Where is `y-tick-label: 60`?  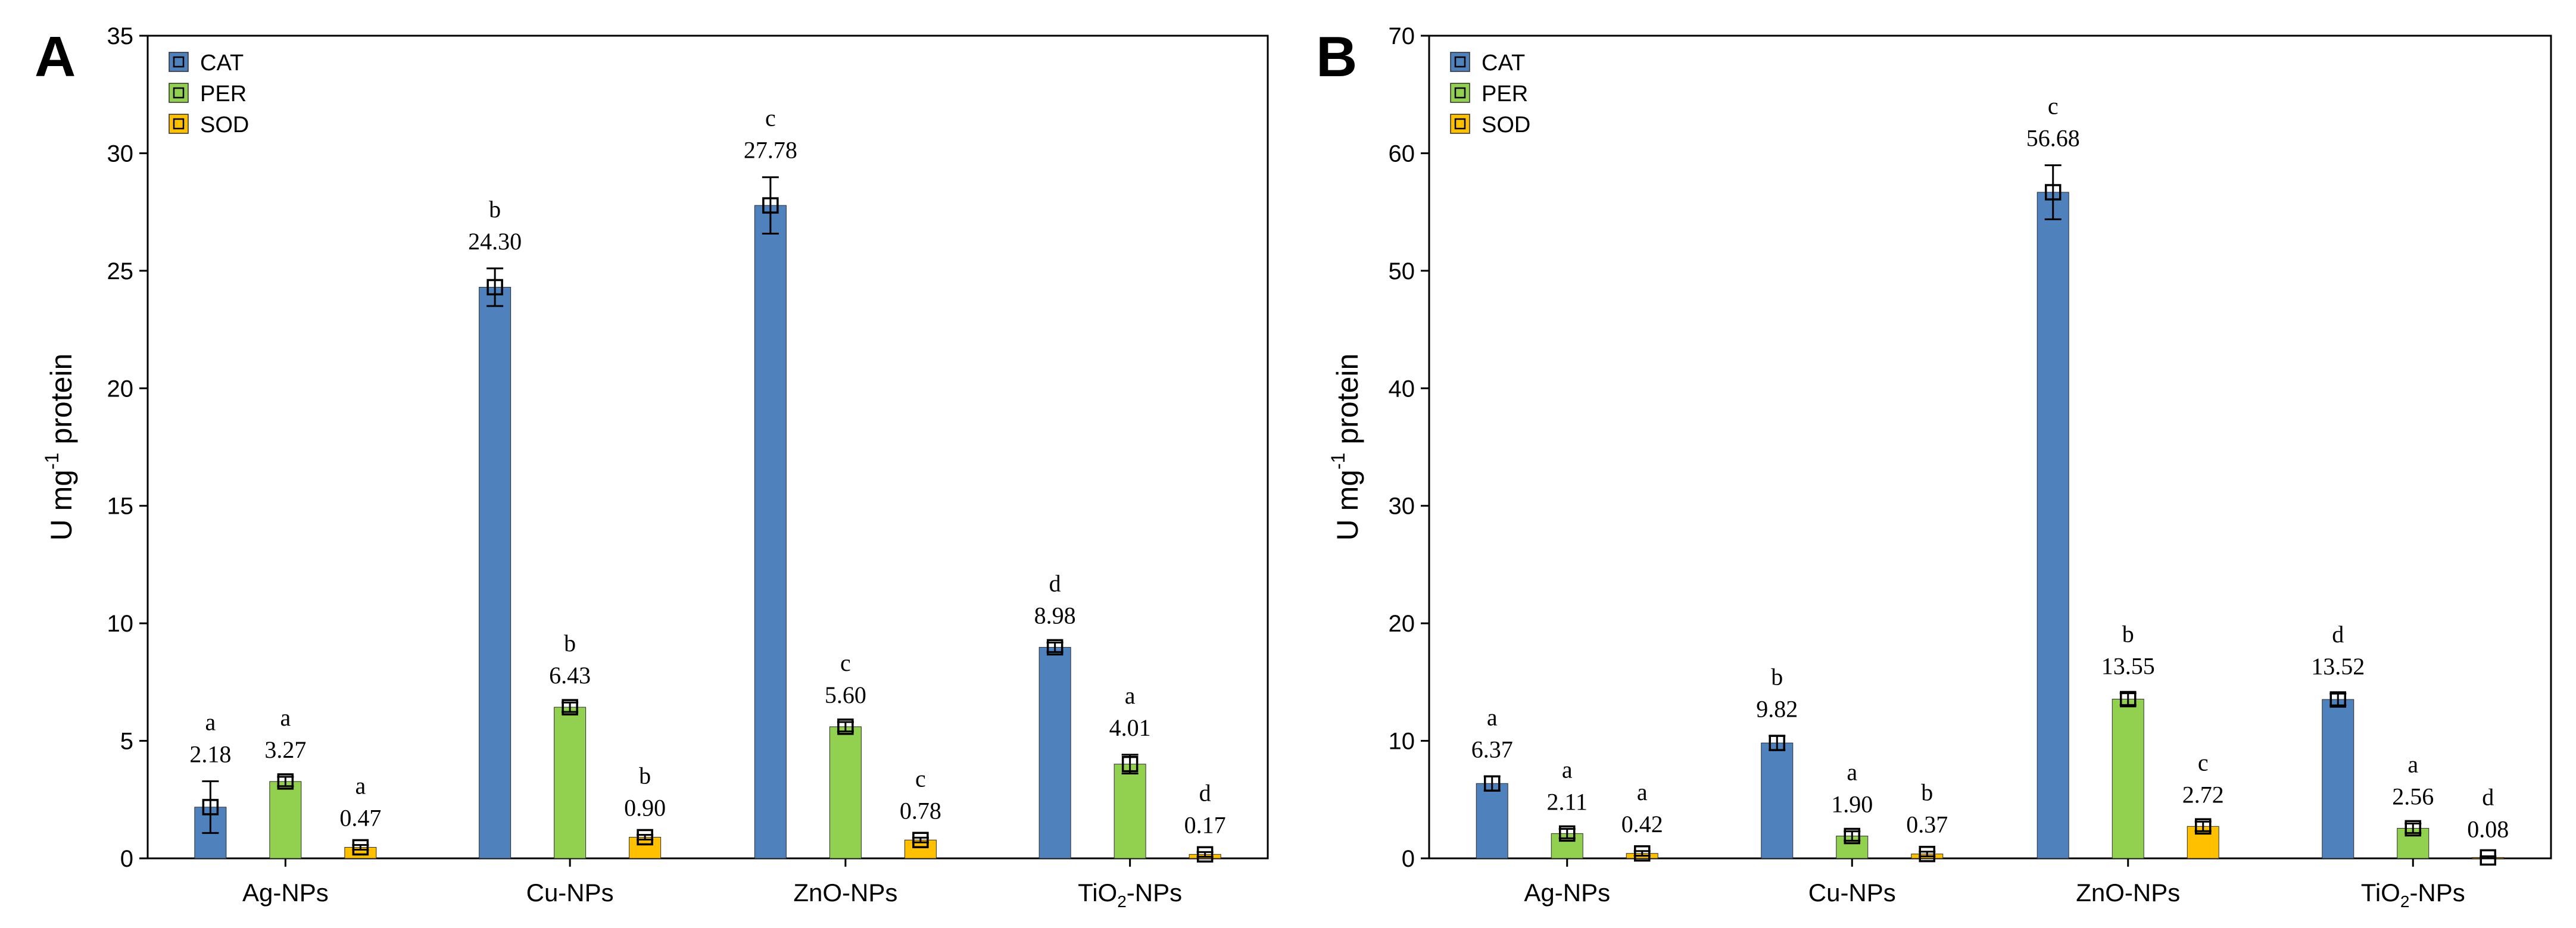
y-tick-label: 60 is located at coordinates (1402, 153).